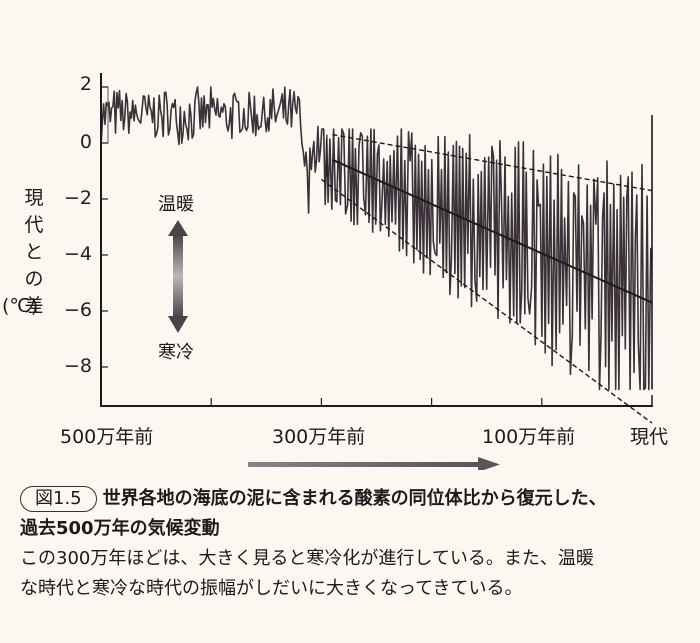 The height and width of the screenshot is (643, 700). I want to click on cold-label: 寒冷, so click(176, 352).